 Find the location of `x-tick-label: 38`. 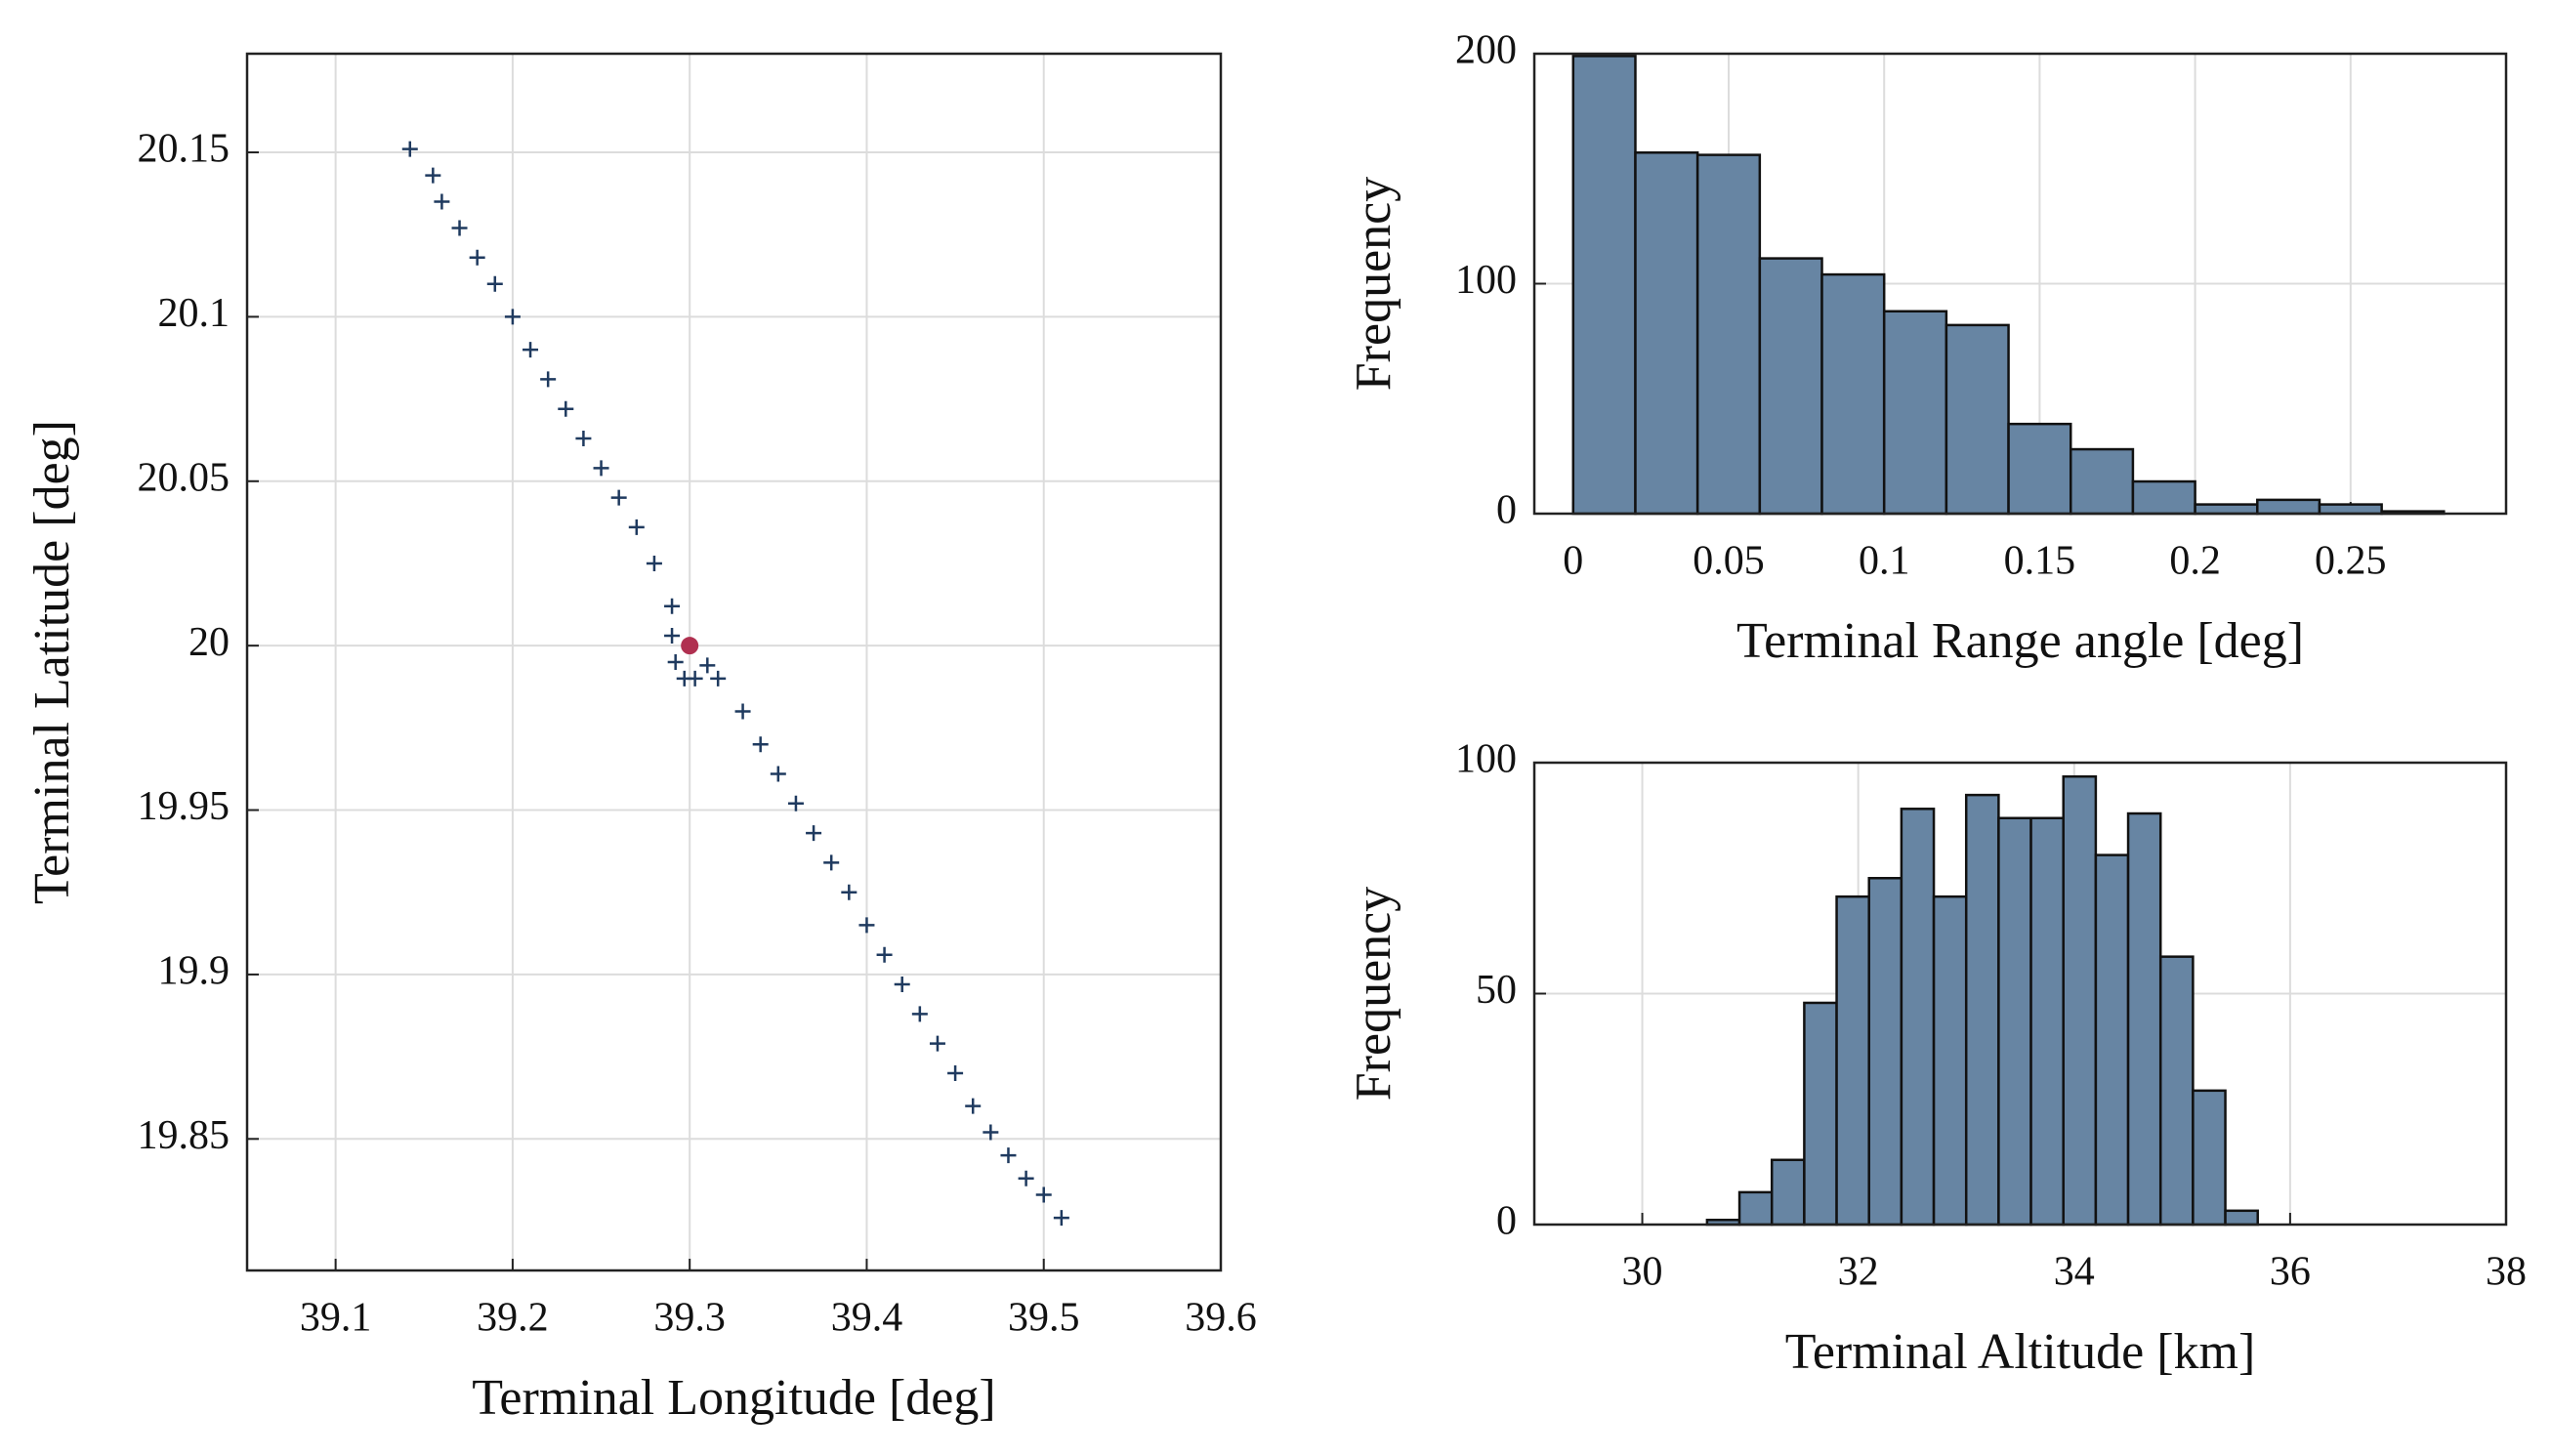

x-tick-label: 38 is located at coordinates (2506, 1272).